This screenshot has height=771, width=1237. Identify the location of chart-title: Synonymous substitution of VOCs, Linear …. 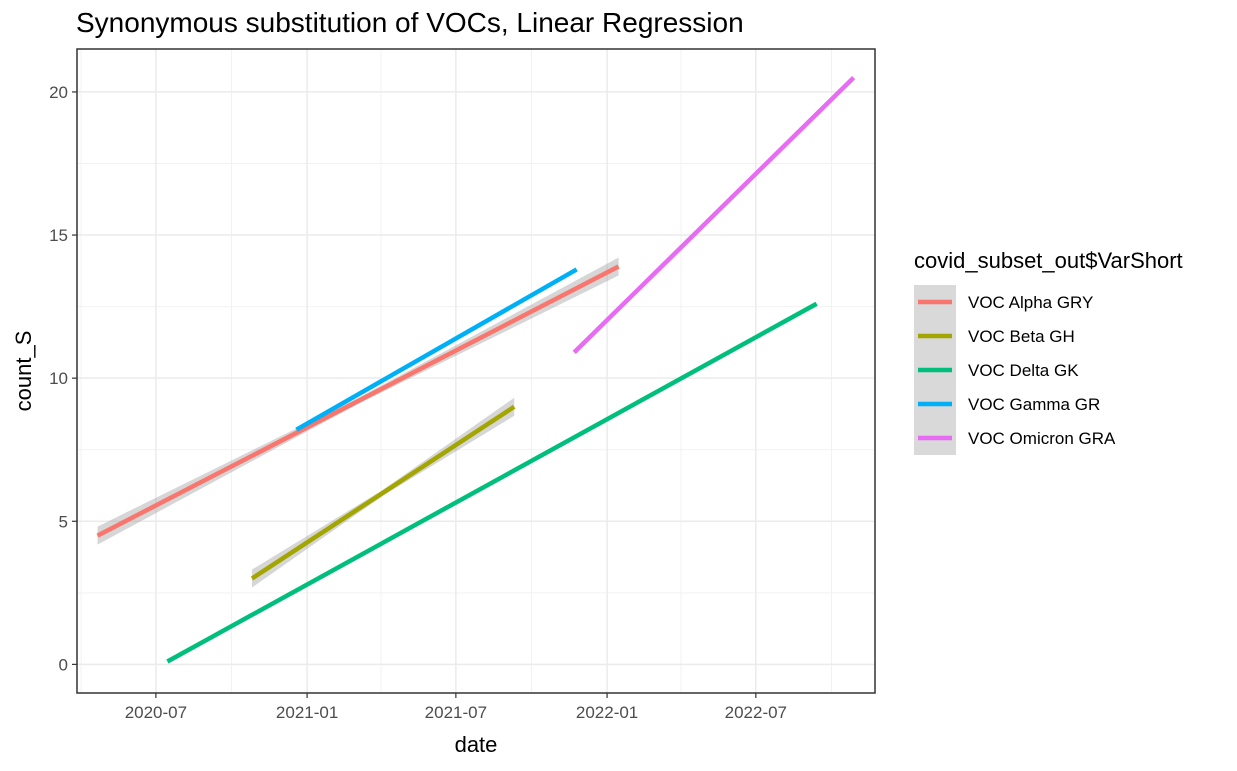
(410, 22).